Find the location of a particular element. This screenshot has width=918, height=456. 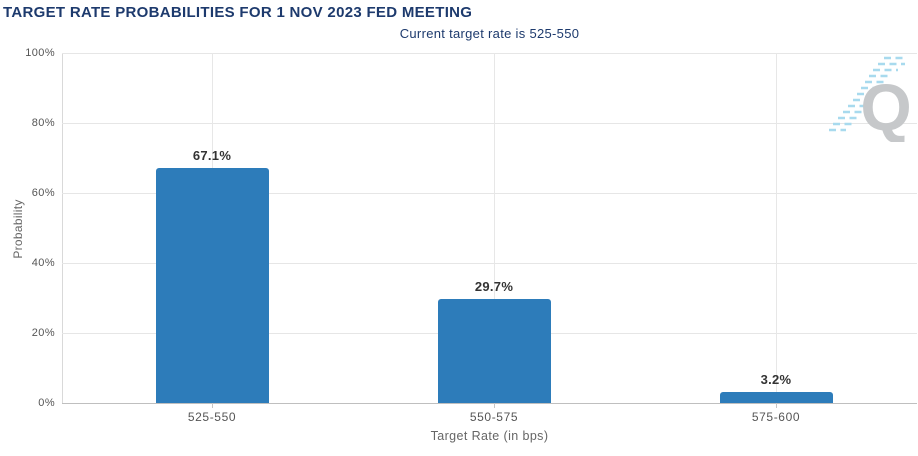

watermark-q-letter: Q is located at coordinates (885, 106).